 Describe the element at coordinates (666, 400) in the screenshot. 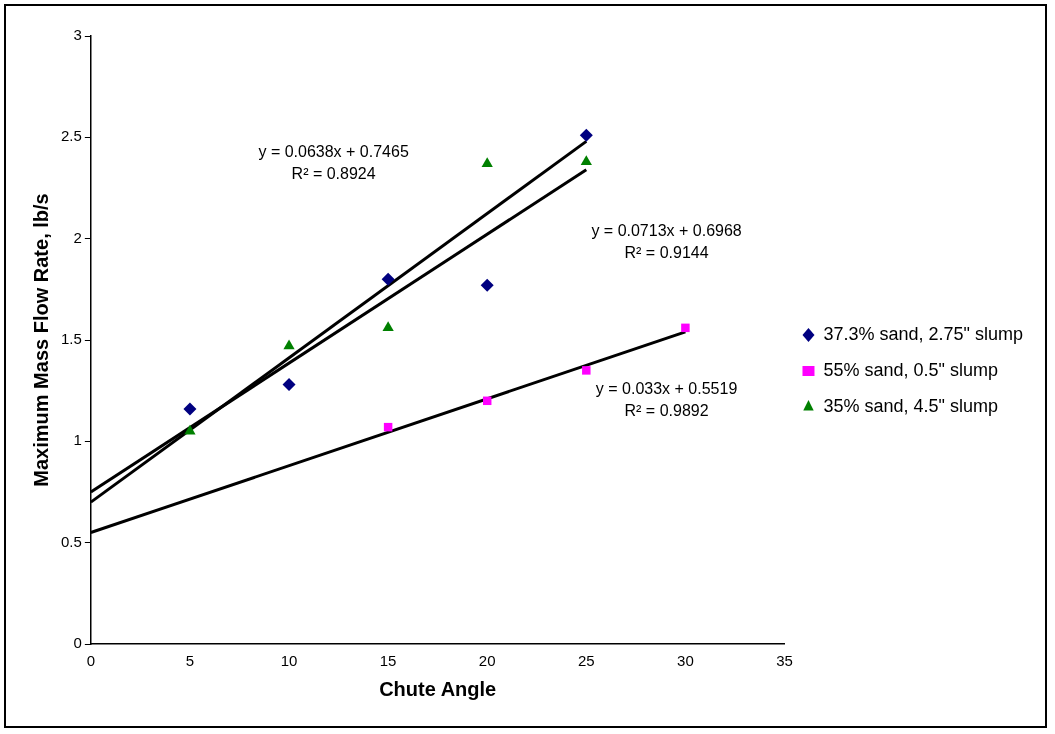

I see `annotation: y = 0.033x + 0.5519 R² = 0.9892` at that location.